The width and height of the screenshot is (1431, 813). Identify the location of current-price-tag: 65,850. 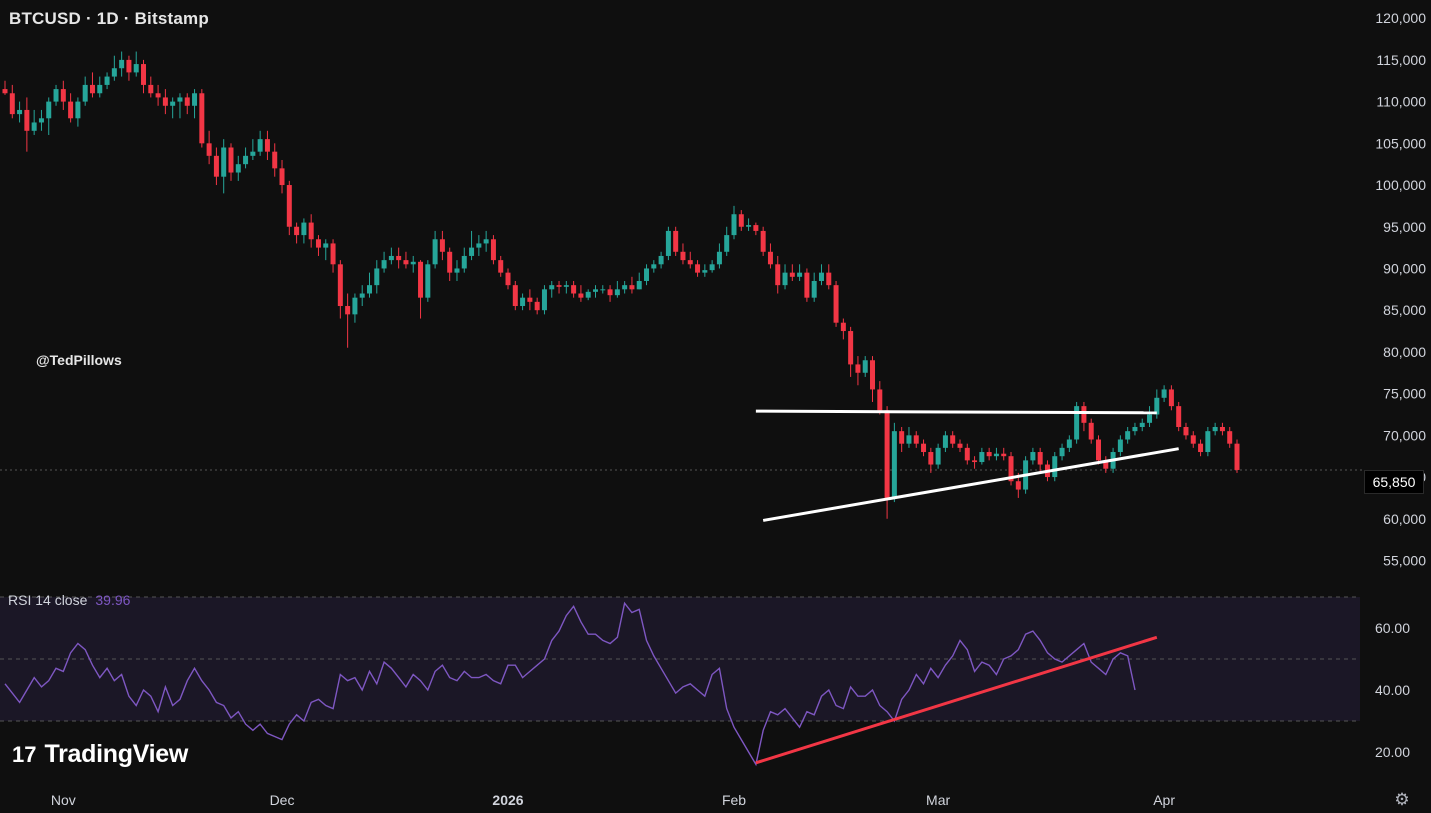
(1394, 482).